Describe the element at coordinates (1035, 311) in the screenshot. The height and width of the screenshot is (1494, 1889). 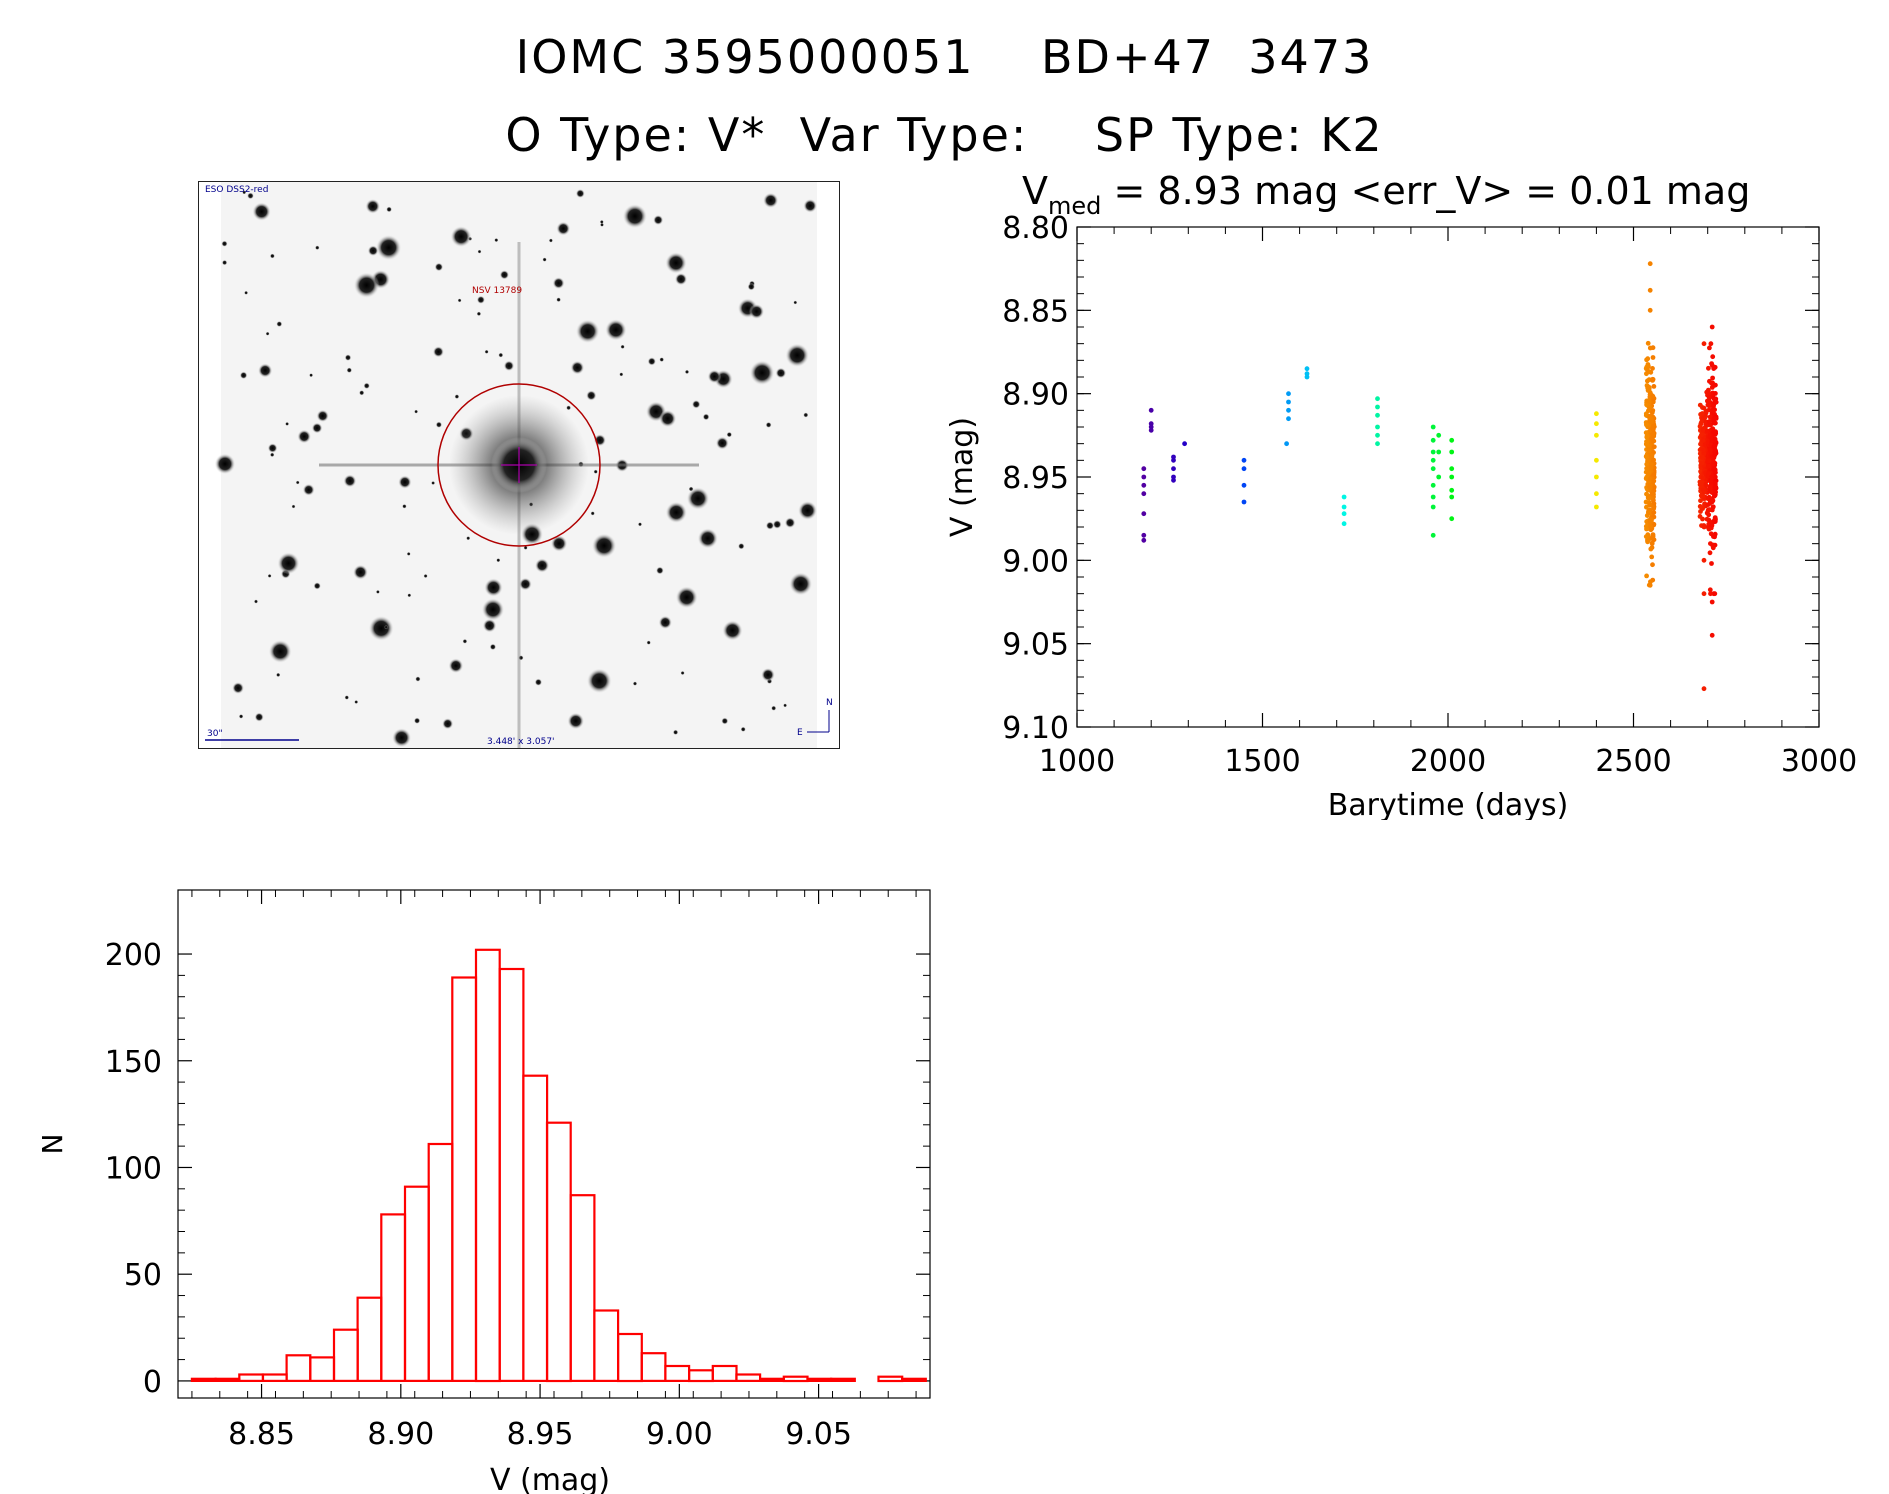
I see `lc-y-tick-label: 8.85` at that location.